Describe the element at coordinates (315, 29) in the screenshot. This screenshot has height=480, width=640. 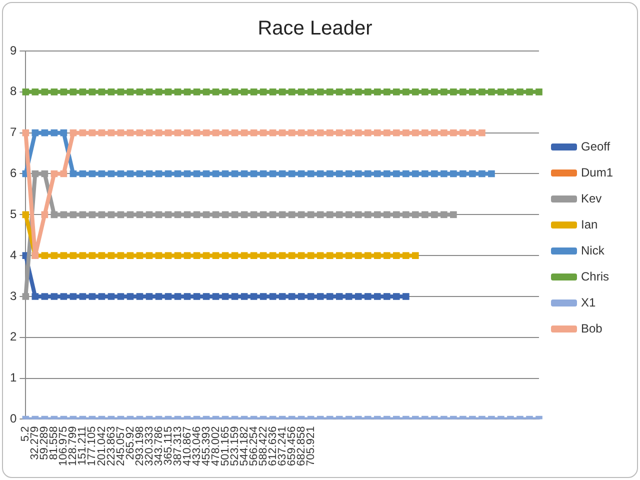
I see `chart-title: Race Leader` at that location.